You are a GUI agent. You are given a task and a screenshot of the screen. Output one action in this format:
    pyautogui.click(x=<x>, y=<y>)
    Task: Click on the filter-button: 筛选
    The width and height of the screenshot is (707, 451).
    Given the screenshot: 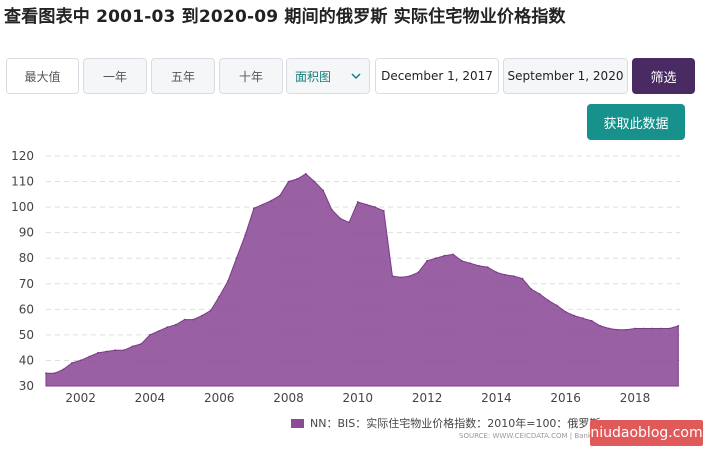 What is the action you would take?
    pyautogui.click(x=663, y=76)
    